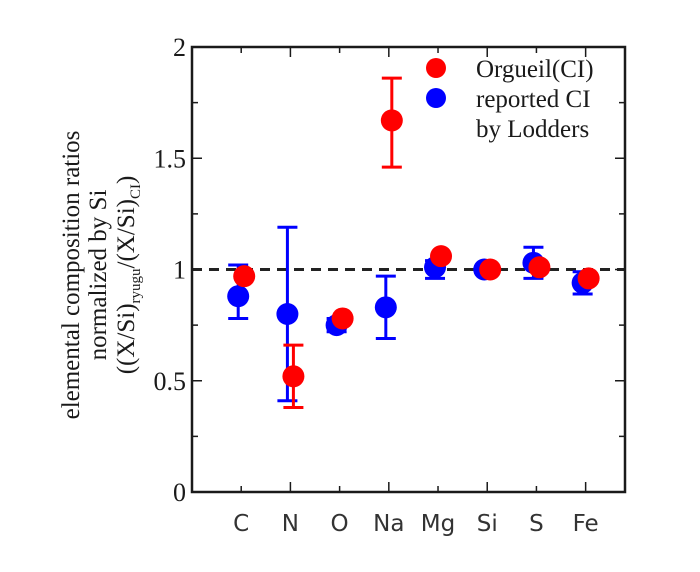 The height and width of the screenshot is (572, 700). Describe the element at coordinates (170, 381) in the screenshot. I see `y-tick-label: 0.5` at that location.